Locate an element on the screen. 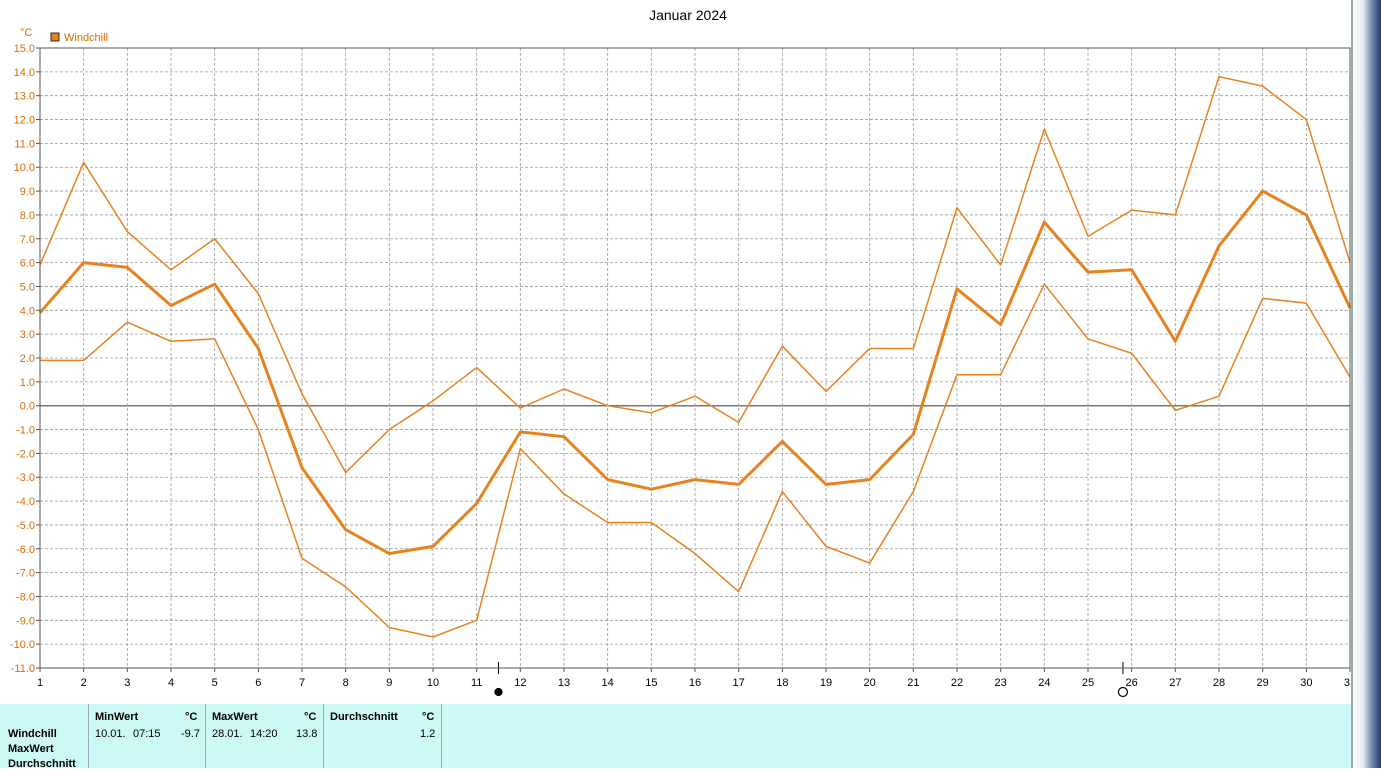  x-tick-label: 2 is located at coordinates (84, 683).